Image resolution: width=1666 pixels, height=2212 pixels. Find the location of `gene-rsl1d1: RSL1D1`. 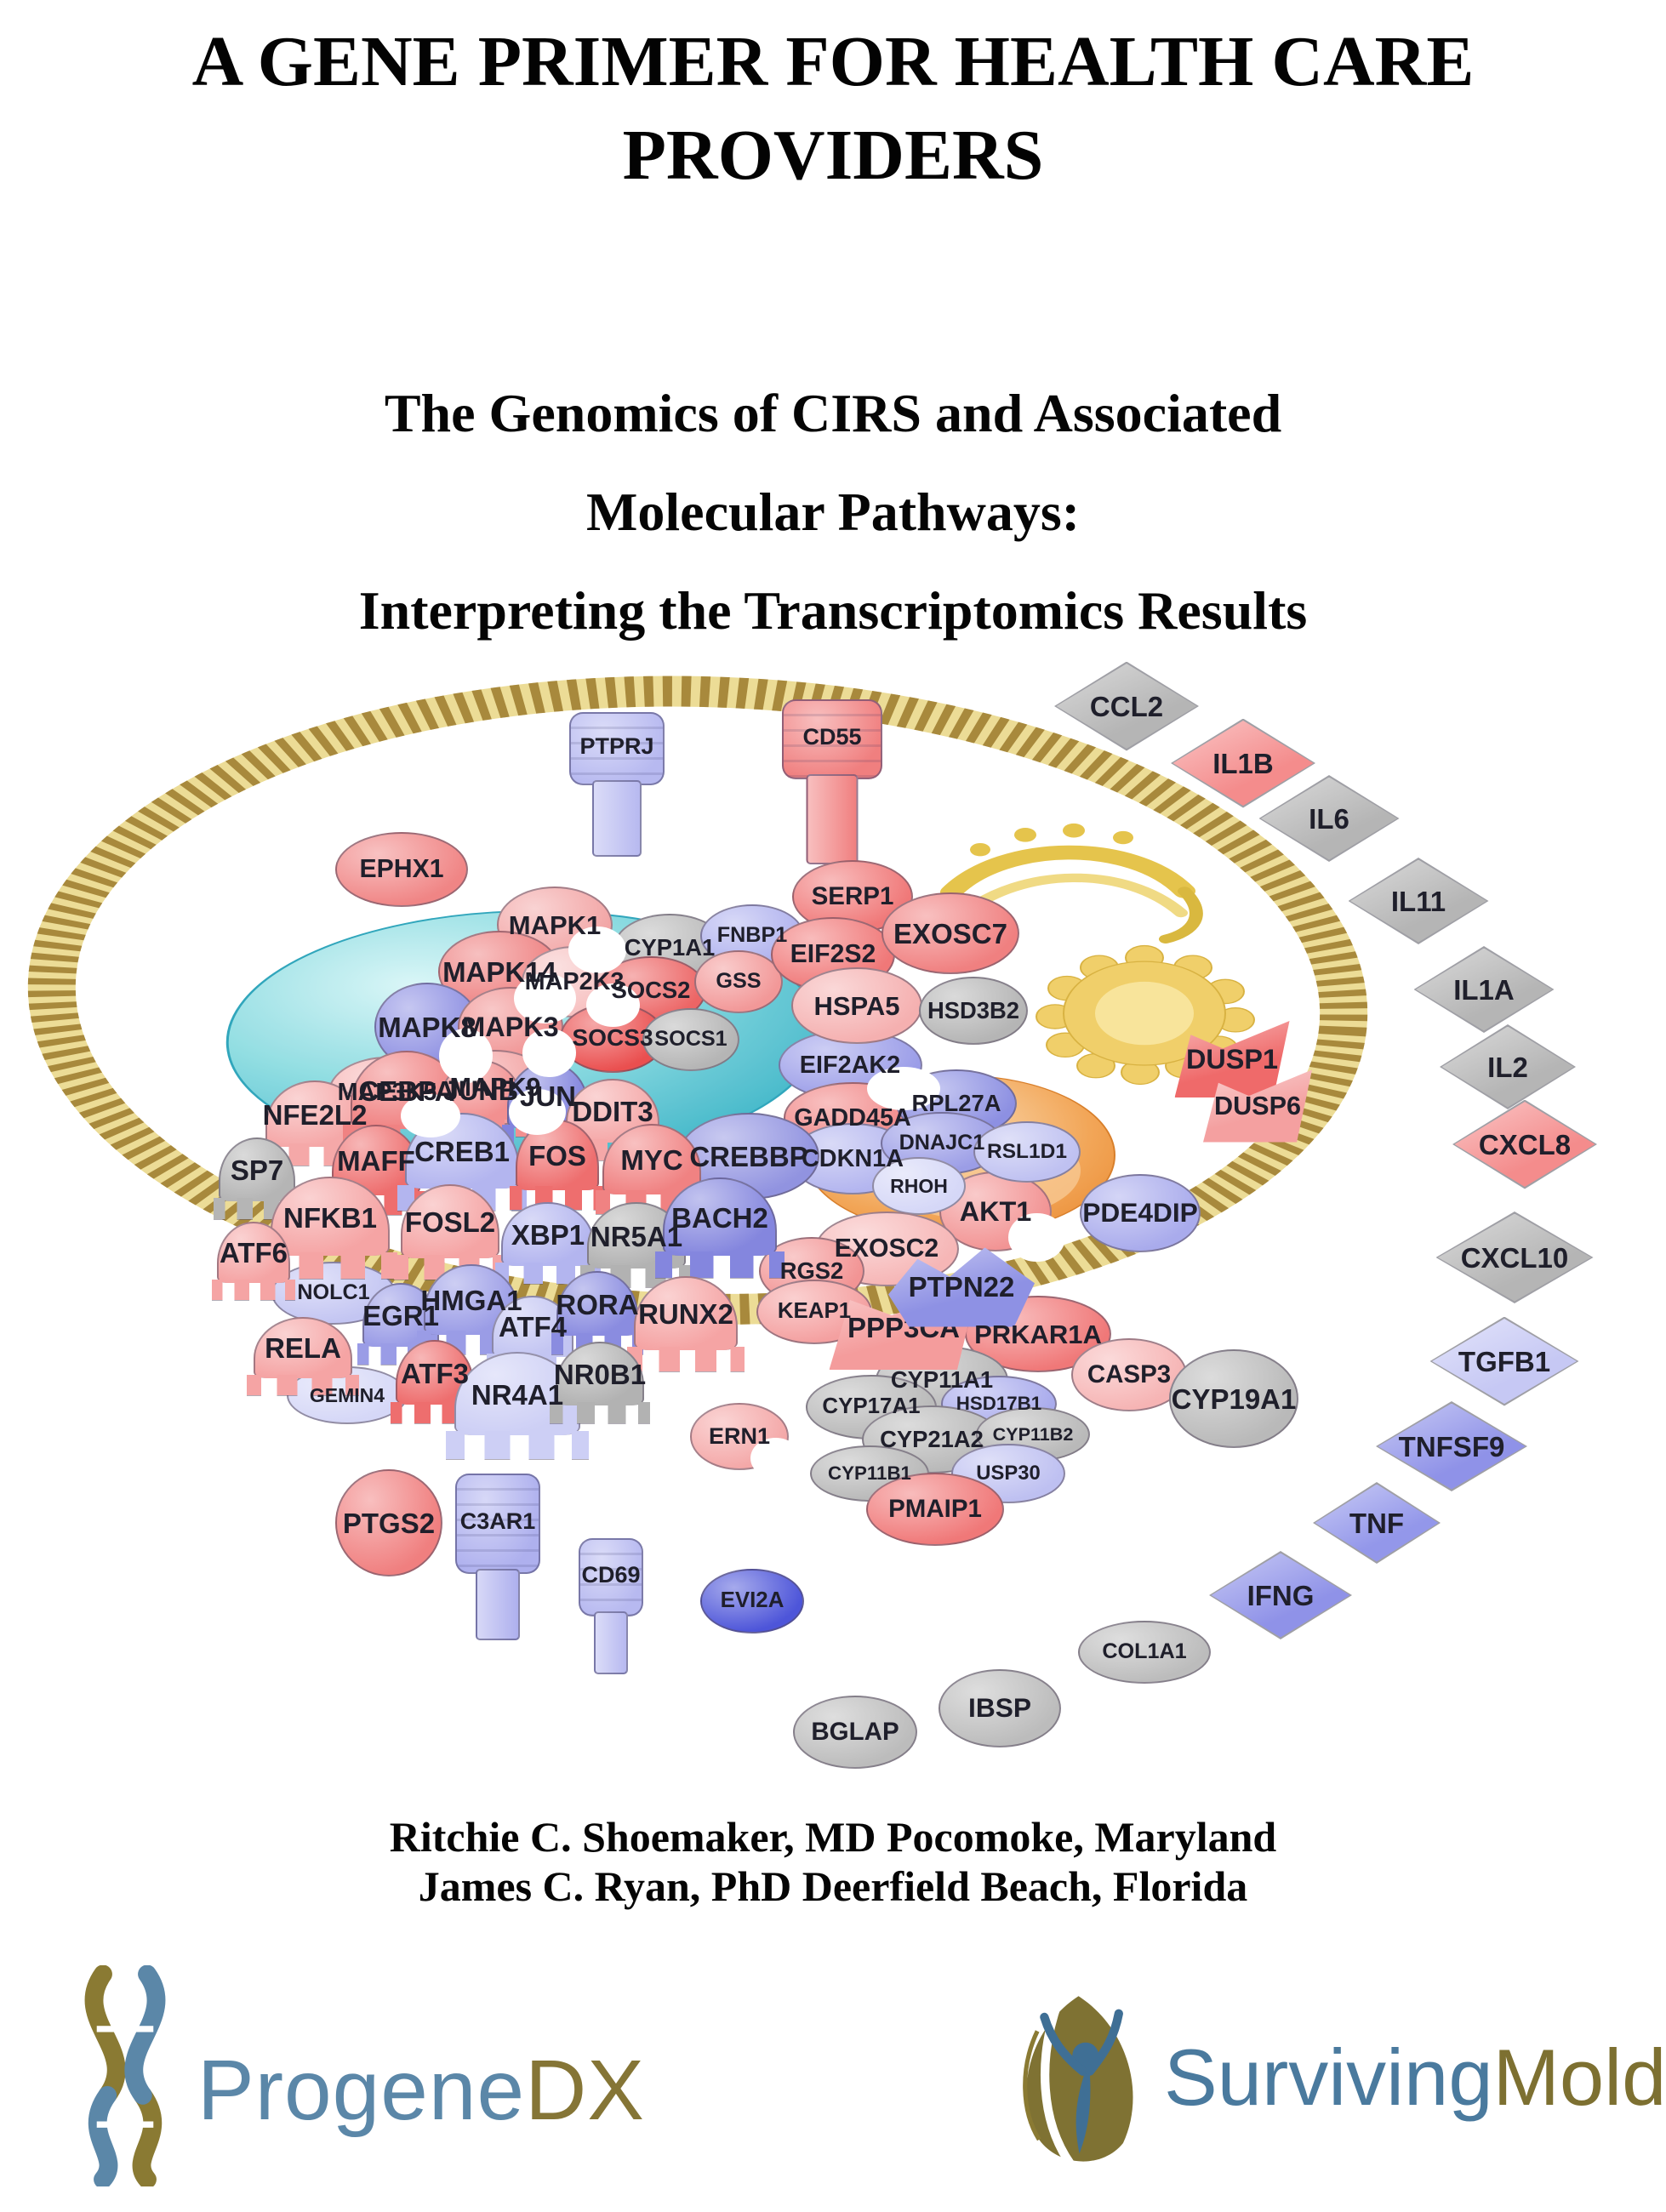

gene-rsl1d1: RSL1D1 is located at coordinates (1027, 1152).